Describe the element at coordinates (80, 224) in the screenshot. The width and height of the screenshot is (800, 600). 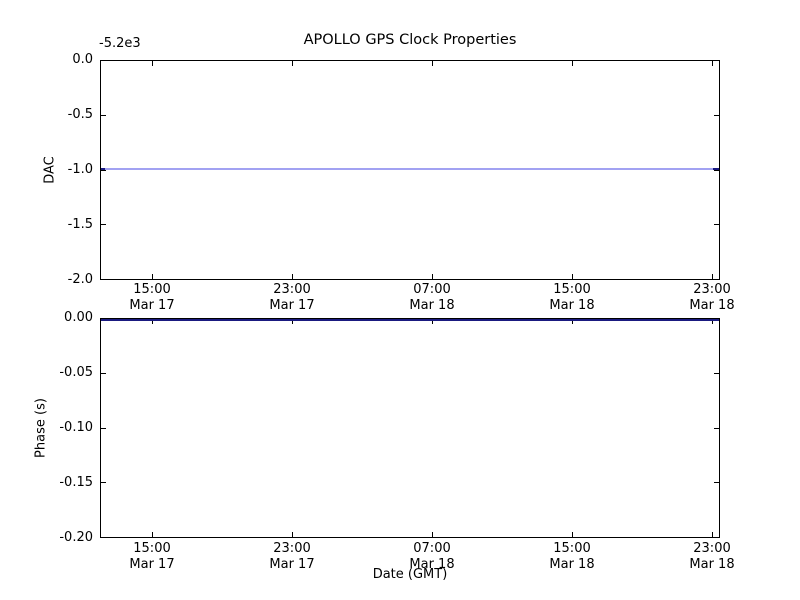
I see `y-tick-label: -1.5` at that location.